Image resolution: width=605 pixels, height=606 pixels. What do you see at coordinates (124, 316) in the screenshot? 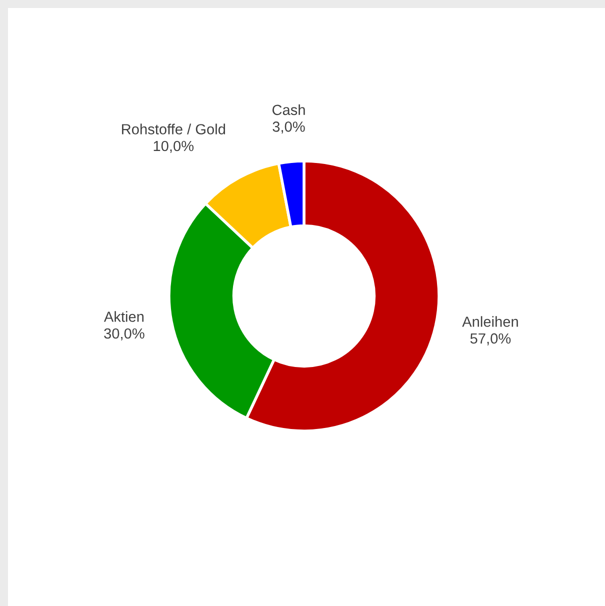
I see `slice-label: Aktien` at bounding box center [124, 316].